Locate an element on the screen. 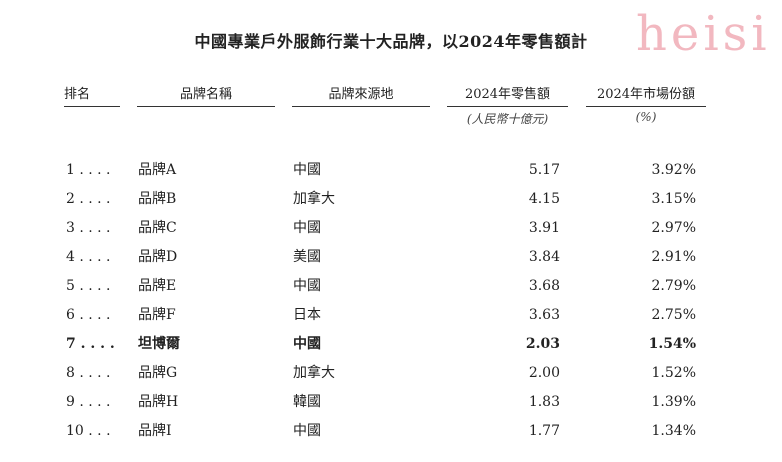  cell-sales: 5.17 is located at coordinates (544, 170).